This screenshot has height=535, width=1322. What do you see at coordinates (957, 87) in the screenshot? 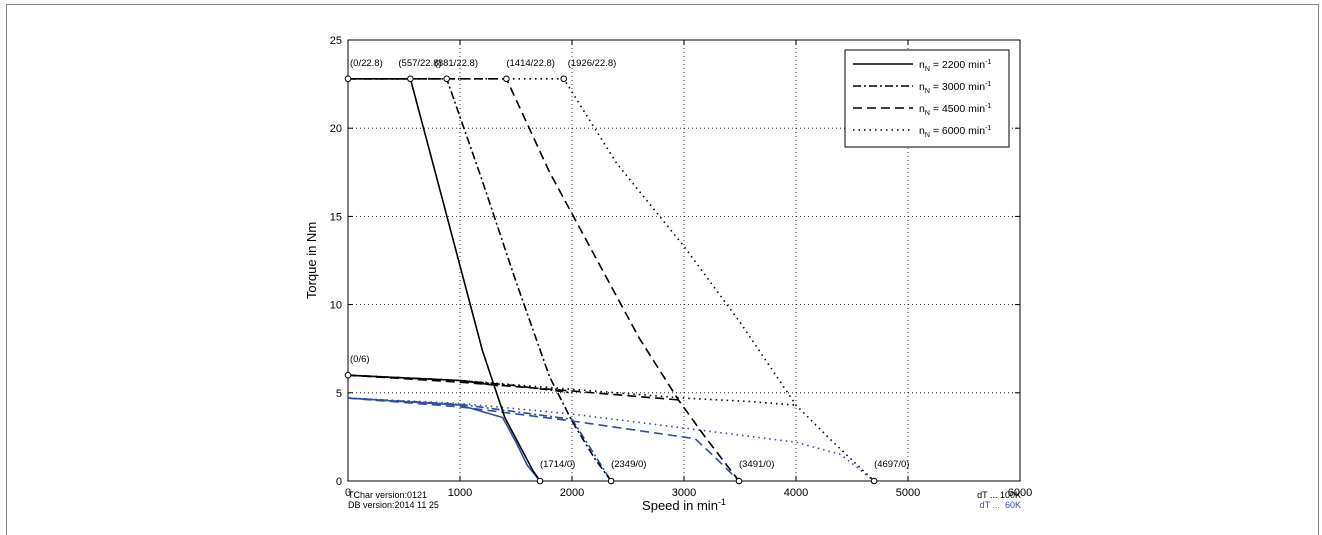
I see `legend-label-value: = 3000 min` at bounding box center [957, 87].